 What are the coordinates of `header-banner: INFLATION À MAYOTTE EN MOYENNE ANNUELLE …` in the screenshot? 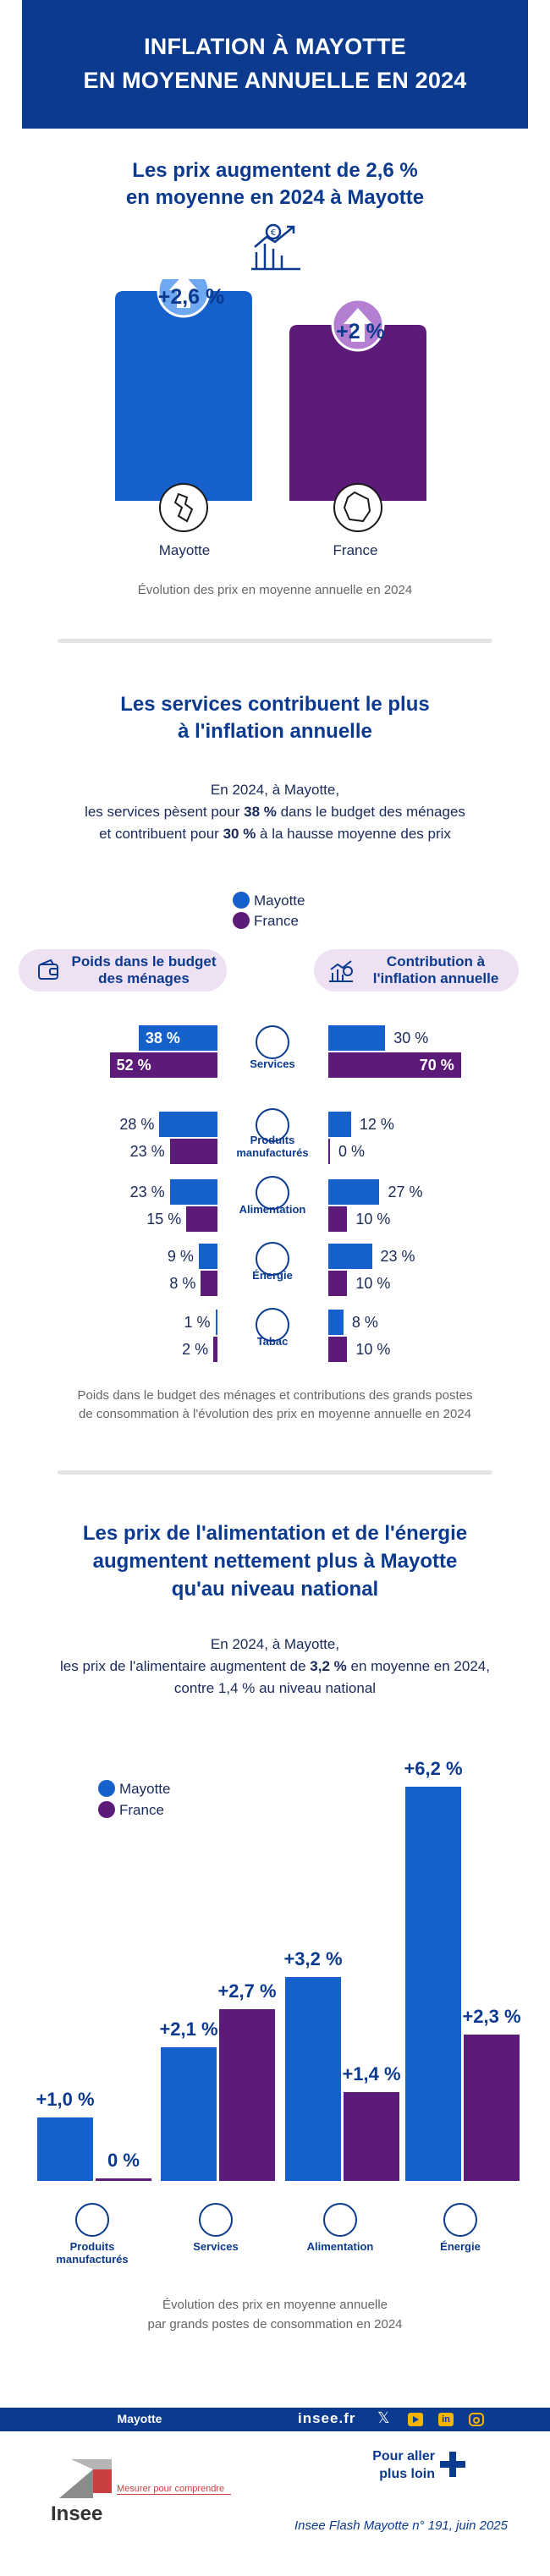 It's located at (275, 64).